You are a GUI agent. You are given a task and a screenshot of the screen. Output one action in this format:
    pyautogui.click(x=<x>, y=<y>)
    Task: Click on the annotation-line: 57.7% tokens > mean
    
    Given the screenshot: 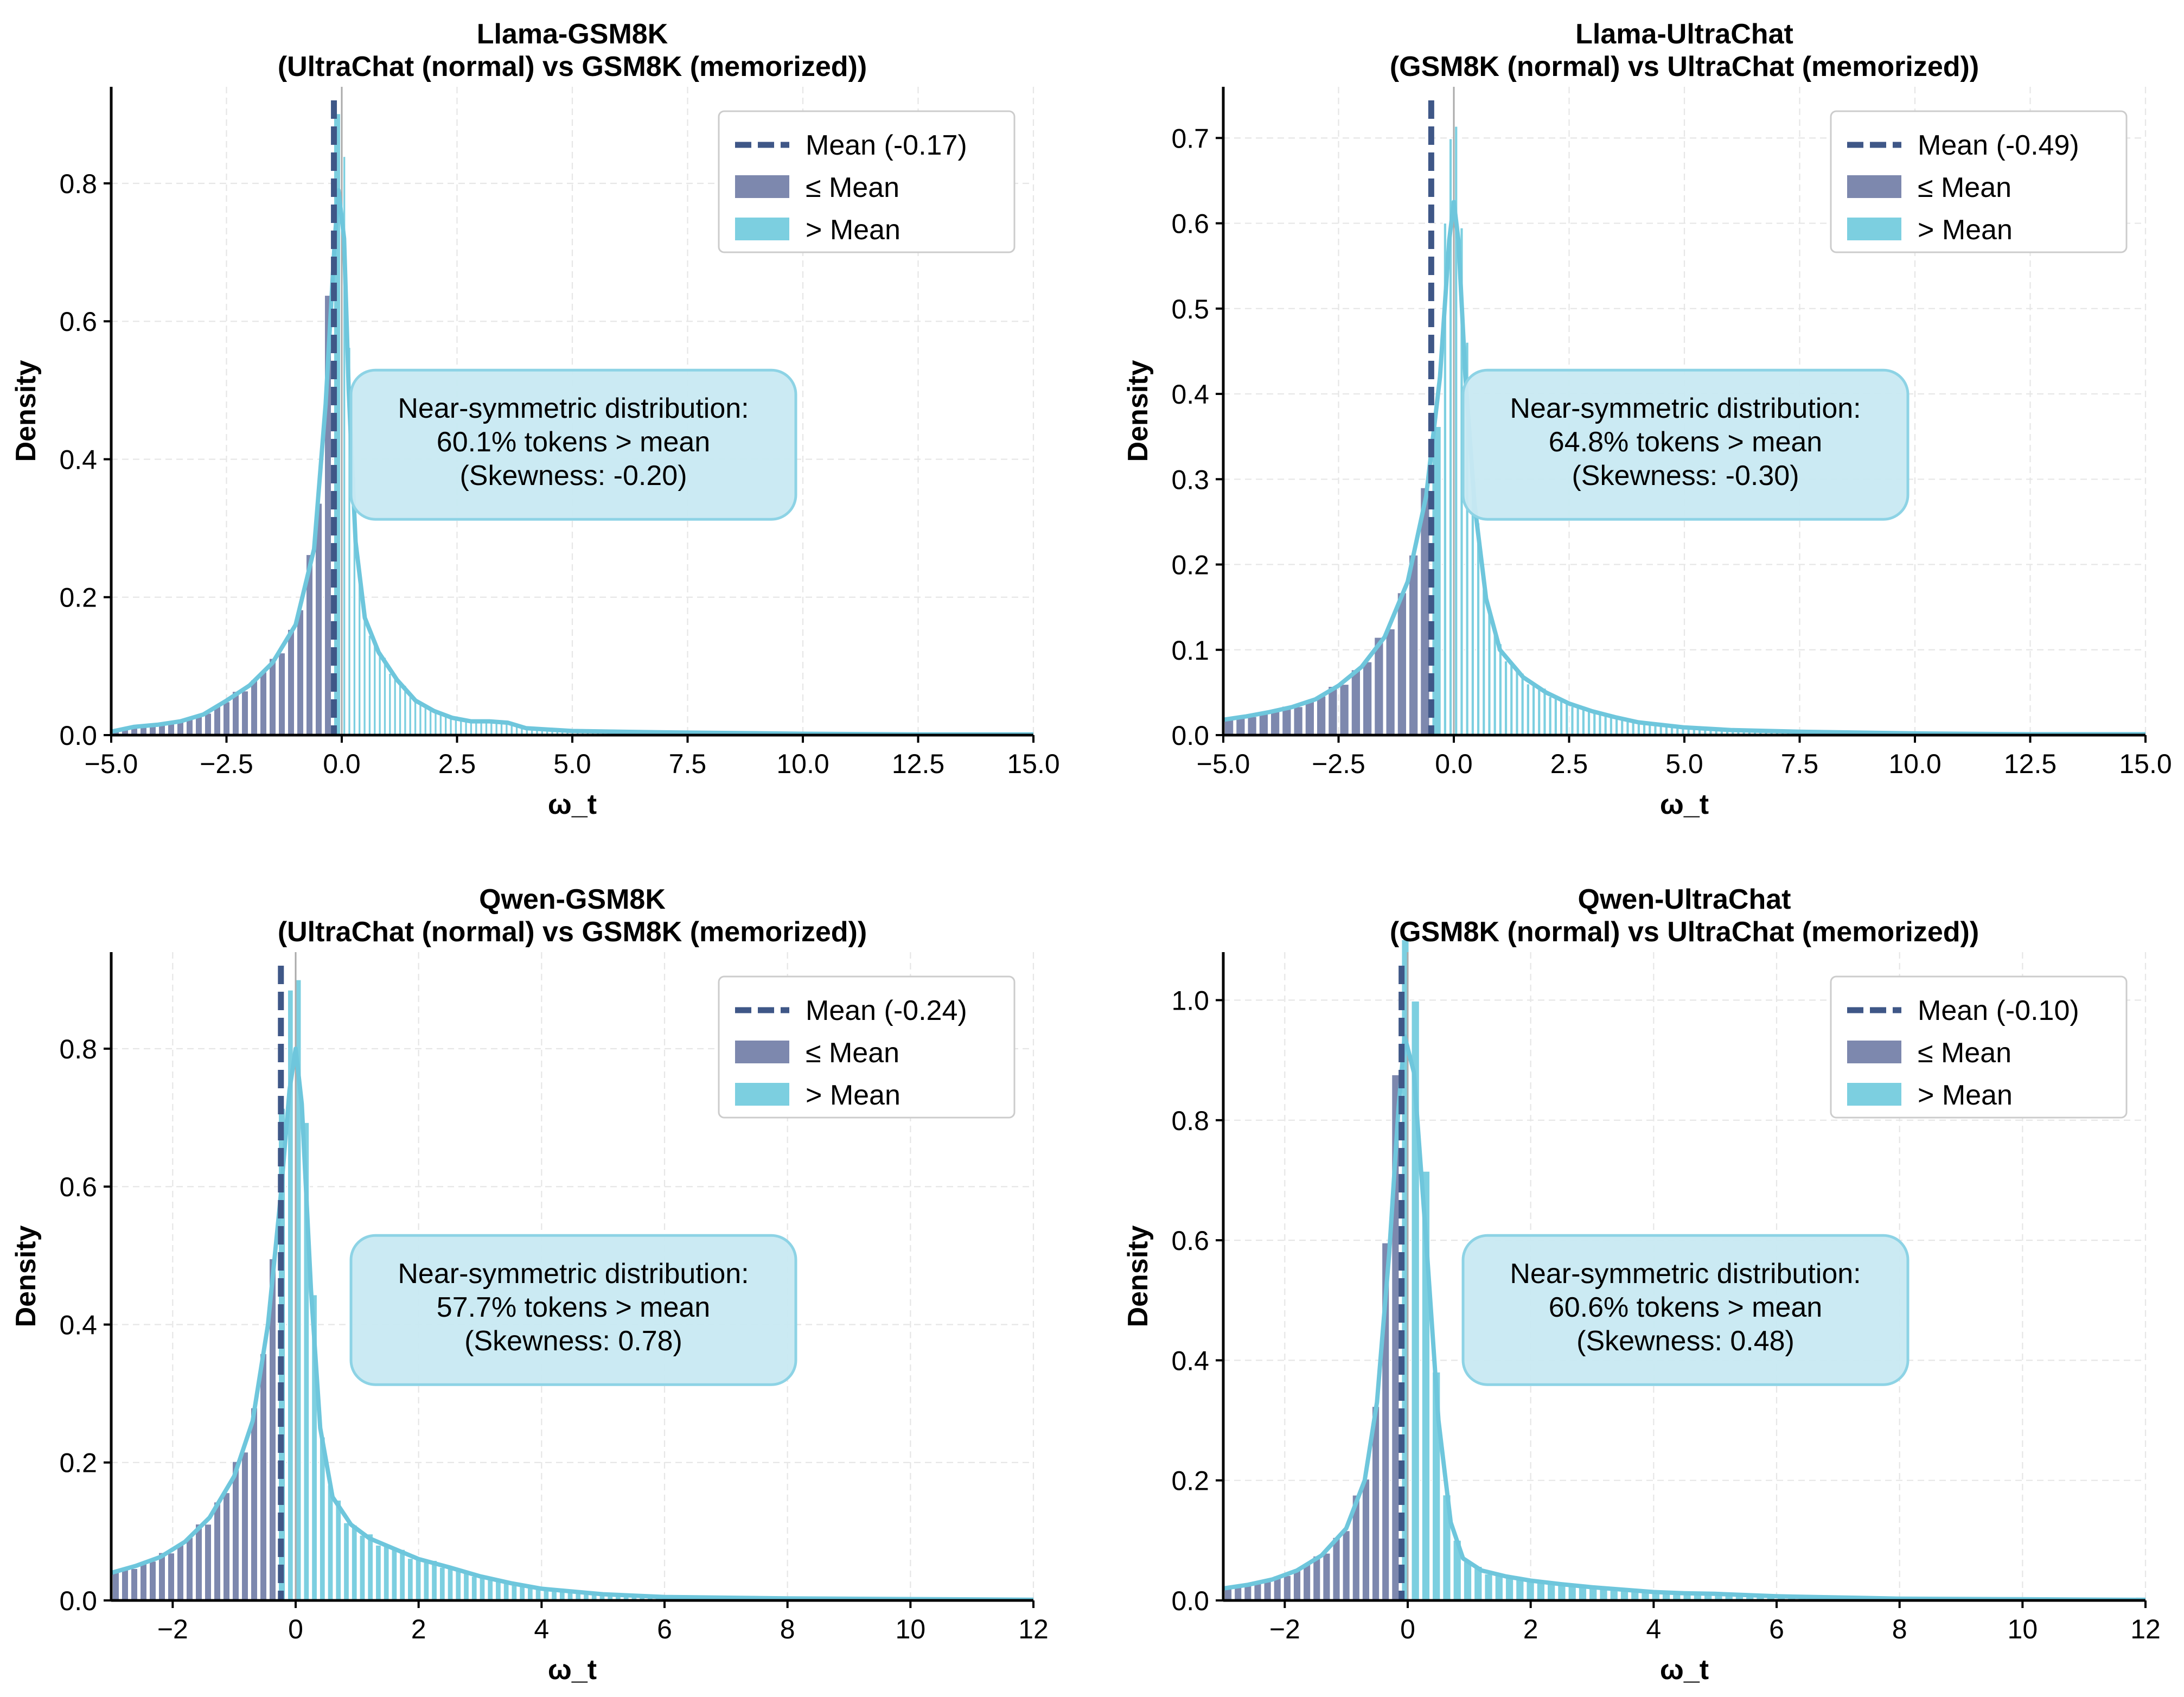 What is the action you would take?
    pyautogui.click(x=573, y=1307)
    